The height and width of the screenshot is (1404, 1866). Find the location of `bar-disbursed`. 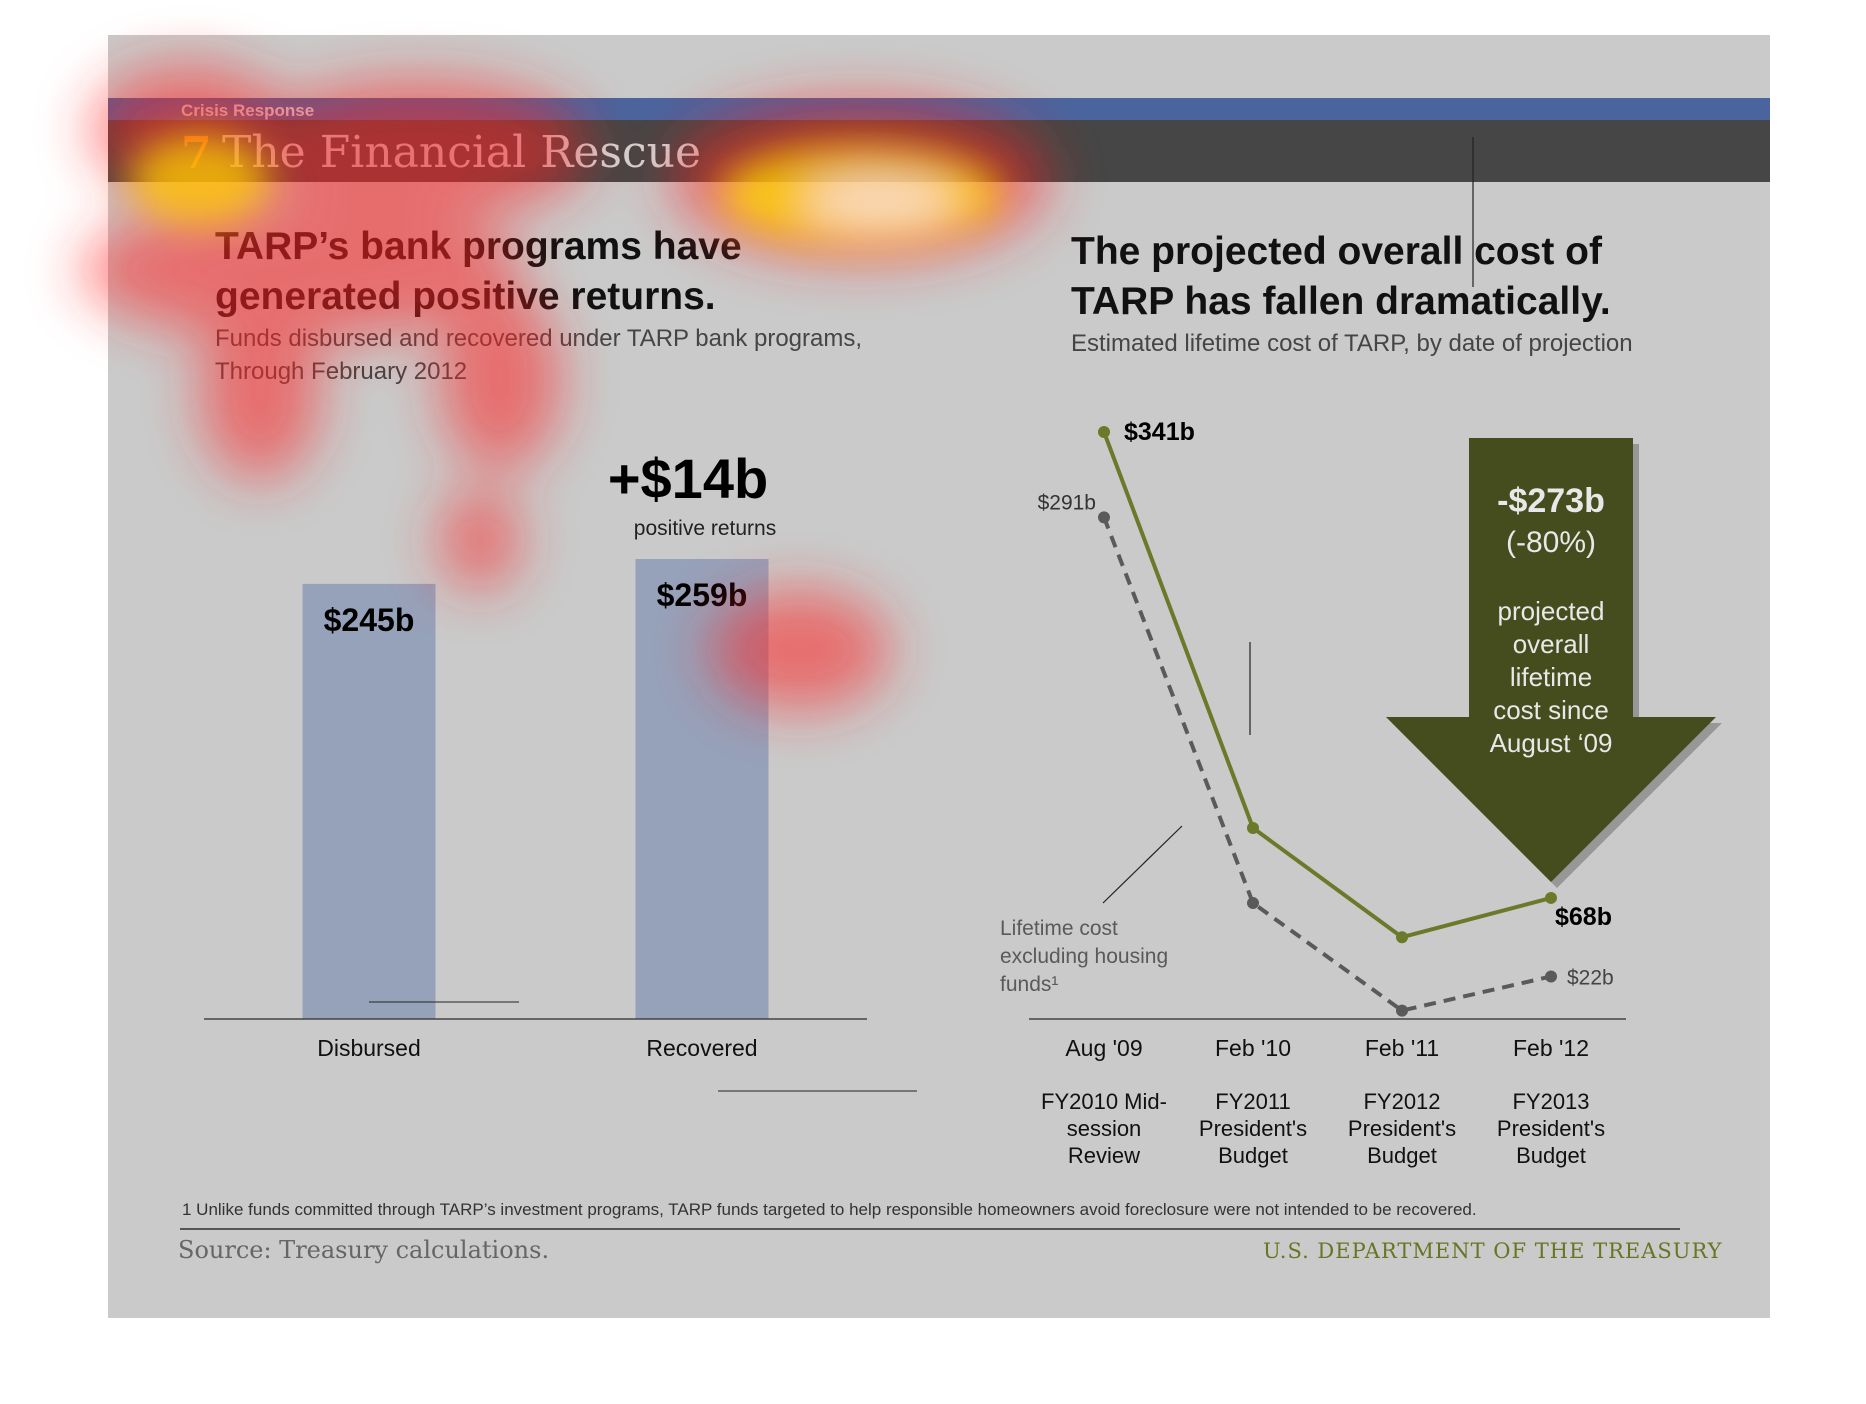

bar-disbursed is located at coordinates (369, 801).